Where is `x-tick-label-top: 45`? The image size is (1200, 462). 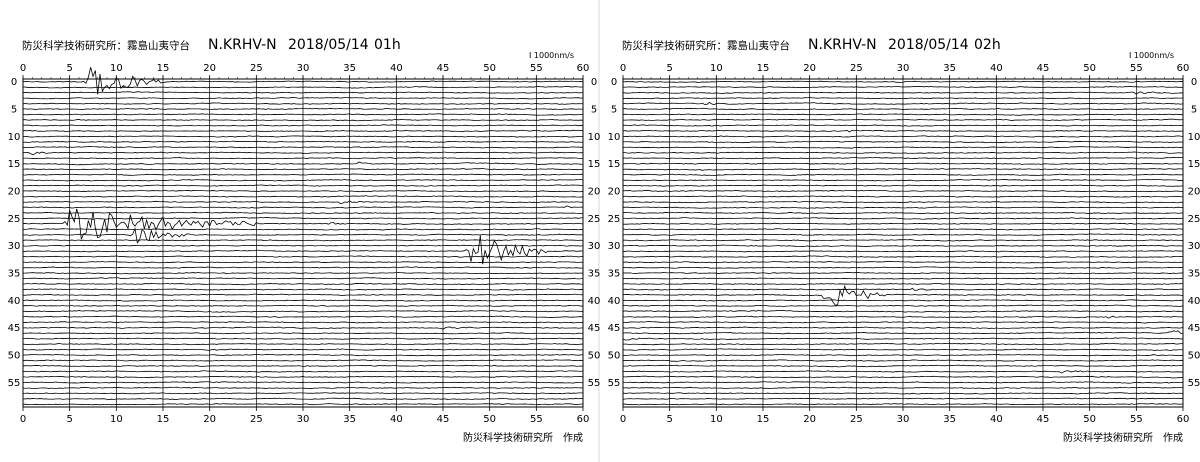 x-tick-label-top: 45 is located at coordinates (443, 68).